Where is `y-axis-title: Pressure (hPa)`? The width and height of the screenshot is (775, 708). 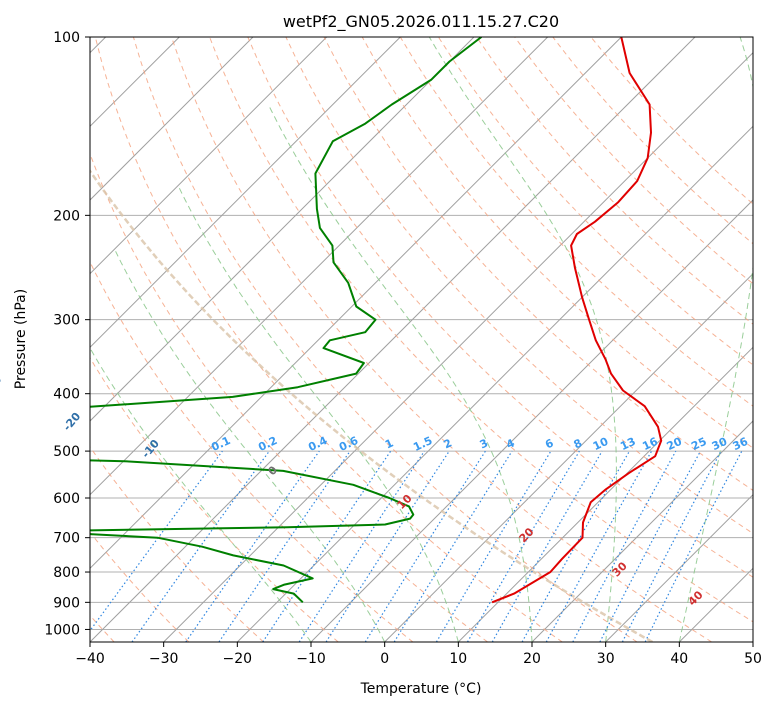 y-axis-title: Pressure (hPa) is located at coordinates (21, 339).